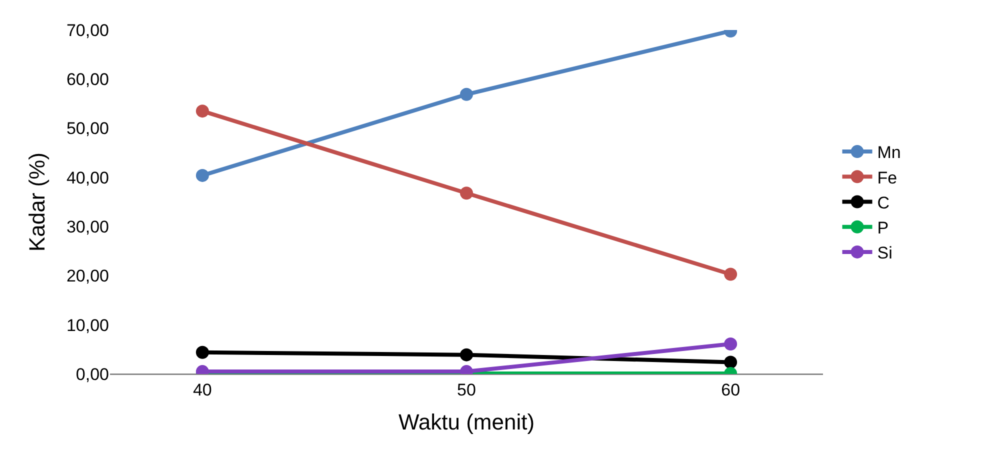 This screenshot has height=464, width=993. I want to click on y-tick-label: 40,00, so click(87, 178).